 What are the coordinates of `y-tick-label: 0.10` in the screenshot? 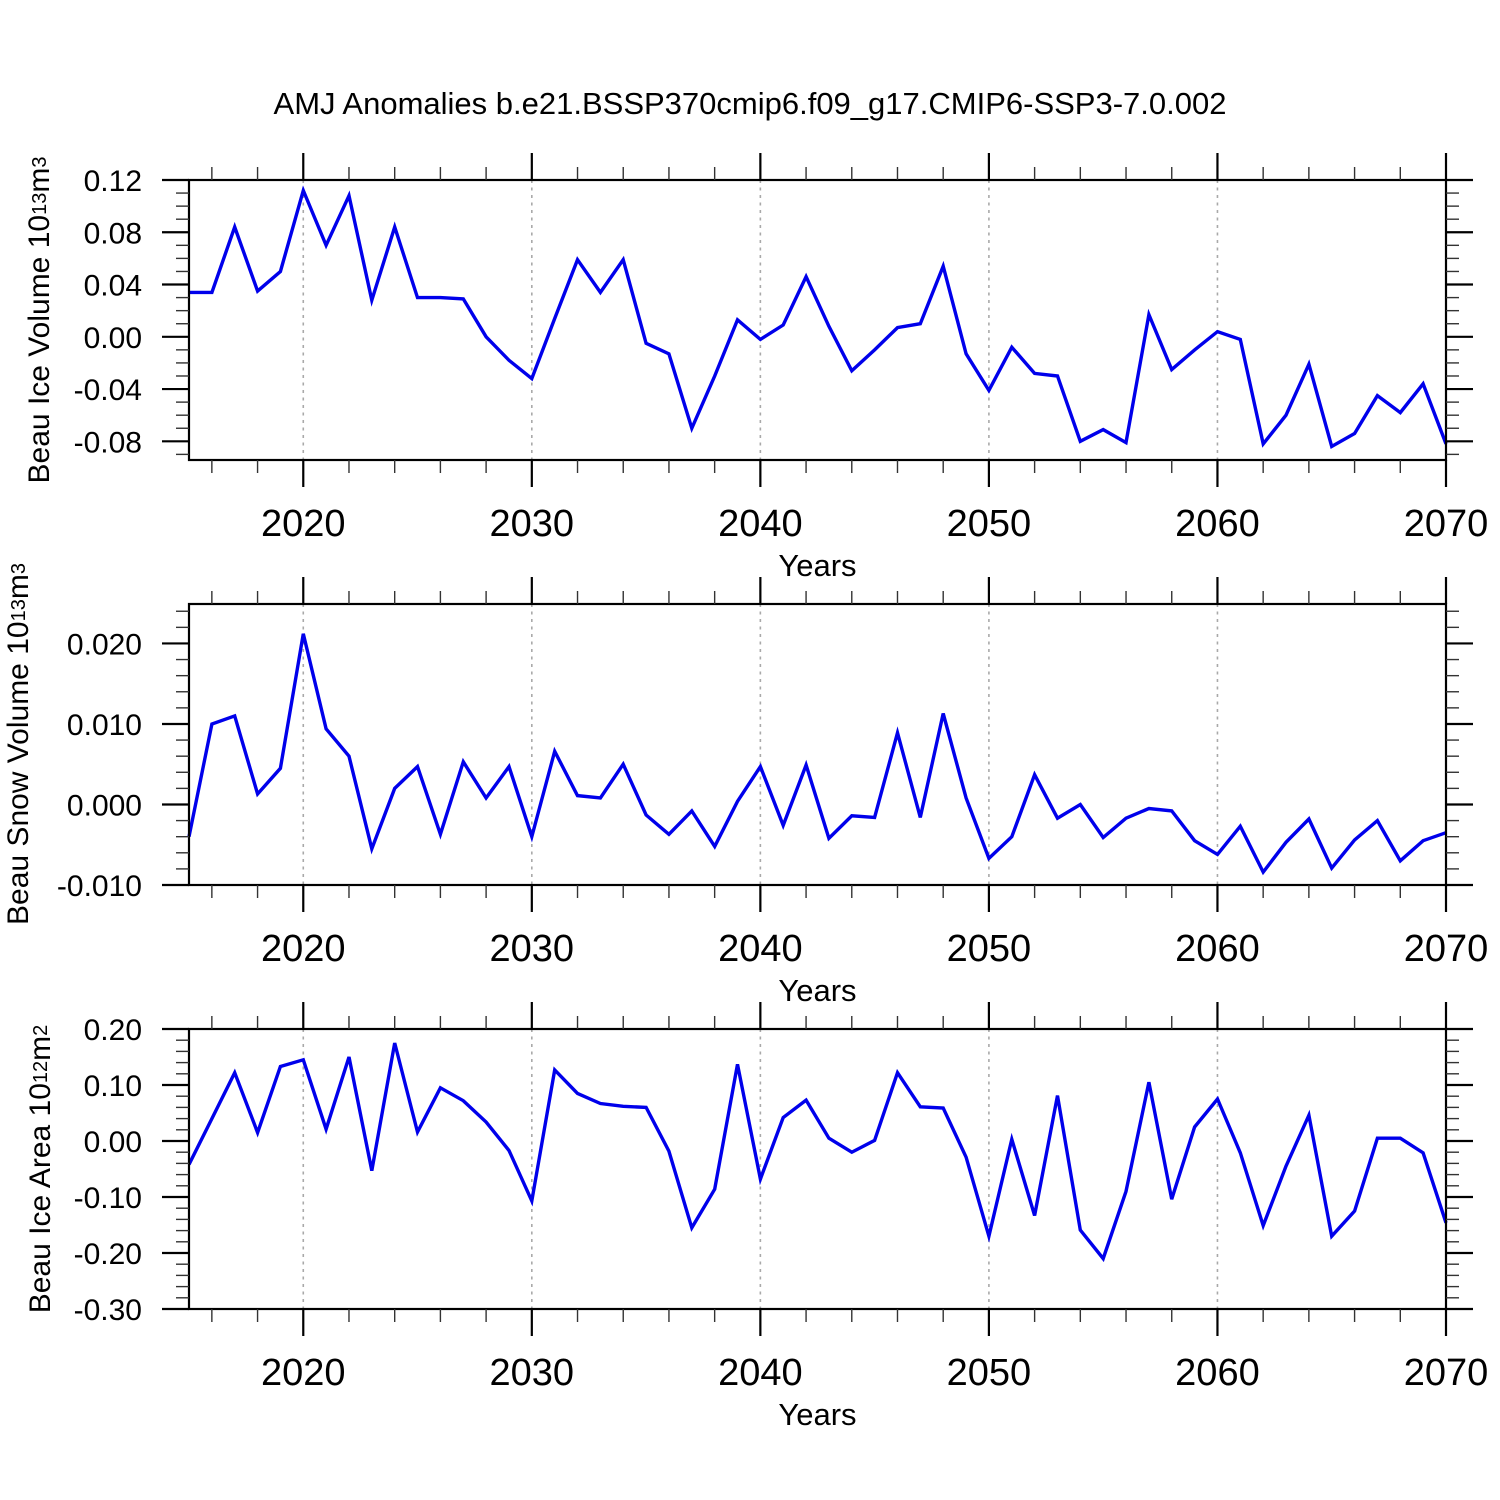 It's located at (113, 1086).